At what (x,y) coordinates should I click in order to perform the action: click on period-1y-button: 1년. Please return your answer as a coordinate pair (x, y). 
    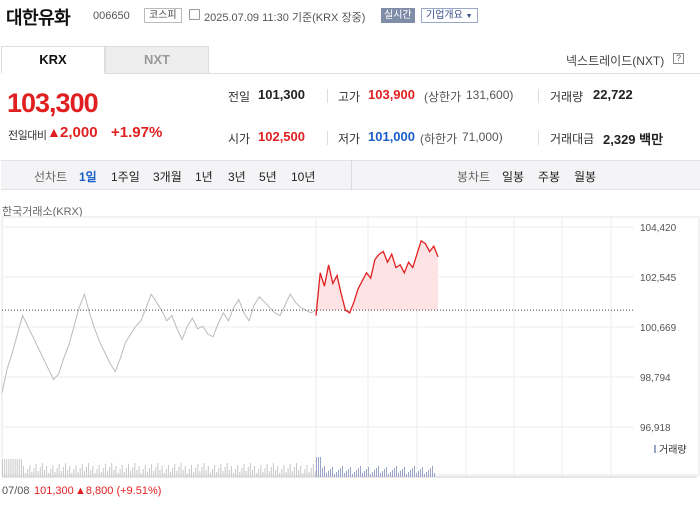
    Looking at the image, I should click on (204, 177).